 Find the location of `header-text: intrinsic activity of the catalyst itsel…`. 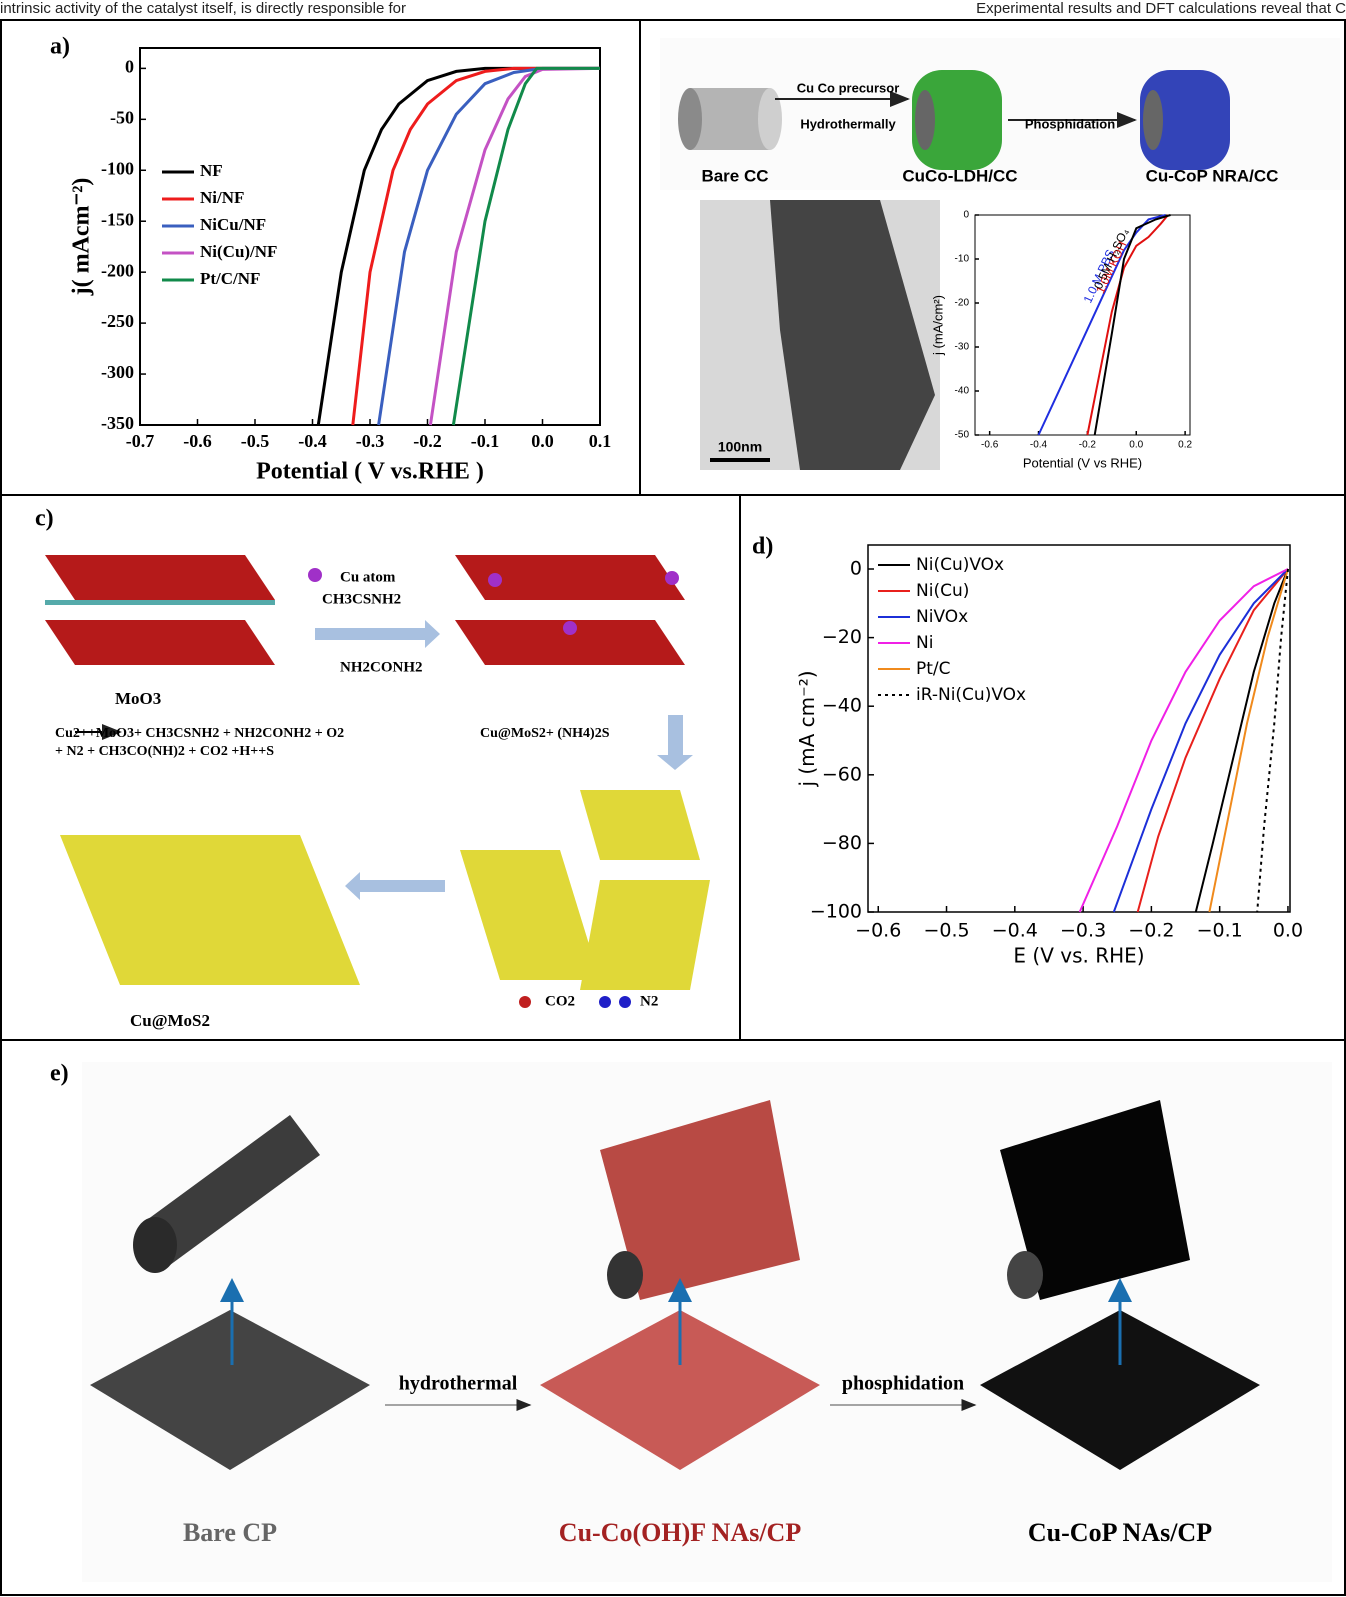

header-text: intrinsic activity of the catalyst itsel… is located at coordinates (203, 8).